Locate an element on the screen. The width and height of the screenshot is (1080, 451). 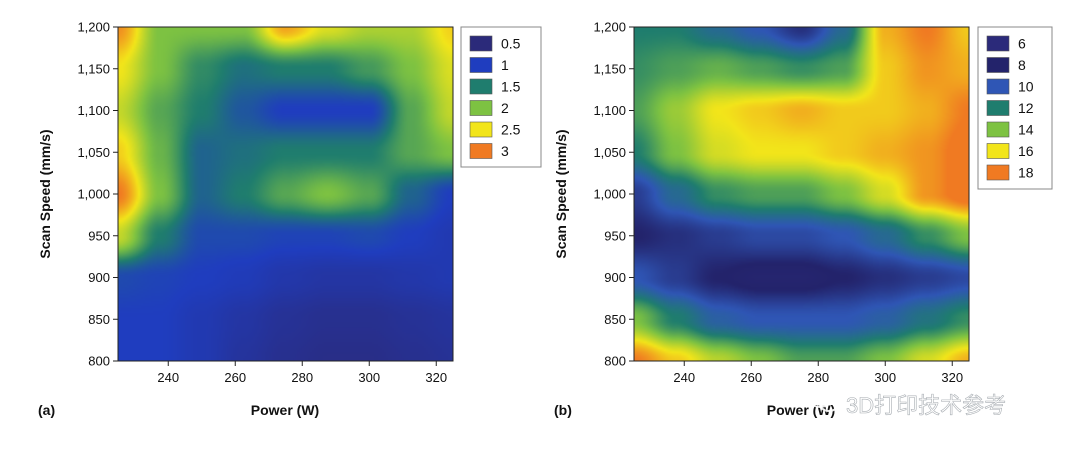
watermark: 3D打印技术参考 is located at coordinates (907, 403).